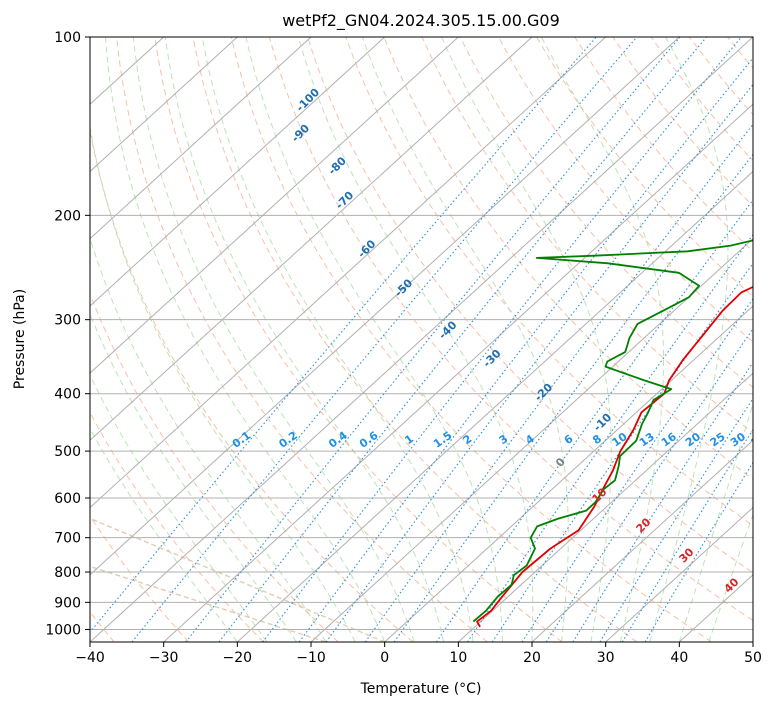 The width and height of the screenshot is (775, 712). I want to click on y-tick-label: 400, so click(67, 395).